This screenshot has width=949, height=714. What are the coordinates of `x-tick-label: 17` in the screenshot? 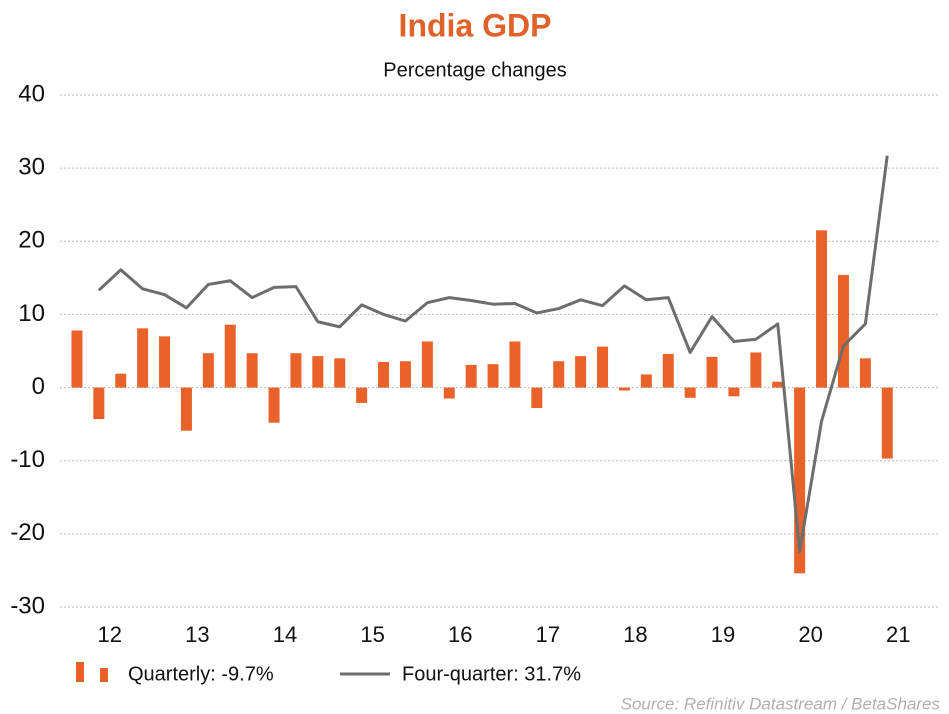 It's located at (548, 634).